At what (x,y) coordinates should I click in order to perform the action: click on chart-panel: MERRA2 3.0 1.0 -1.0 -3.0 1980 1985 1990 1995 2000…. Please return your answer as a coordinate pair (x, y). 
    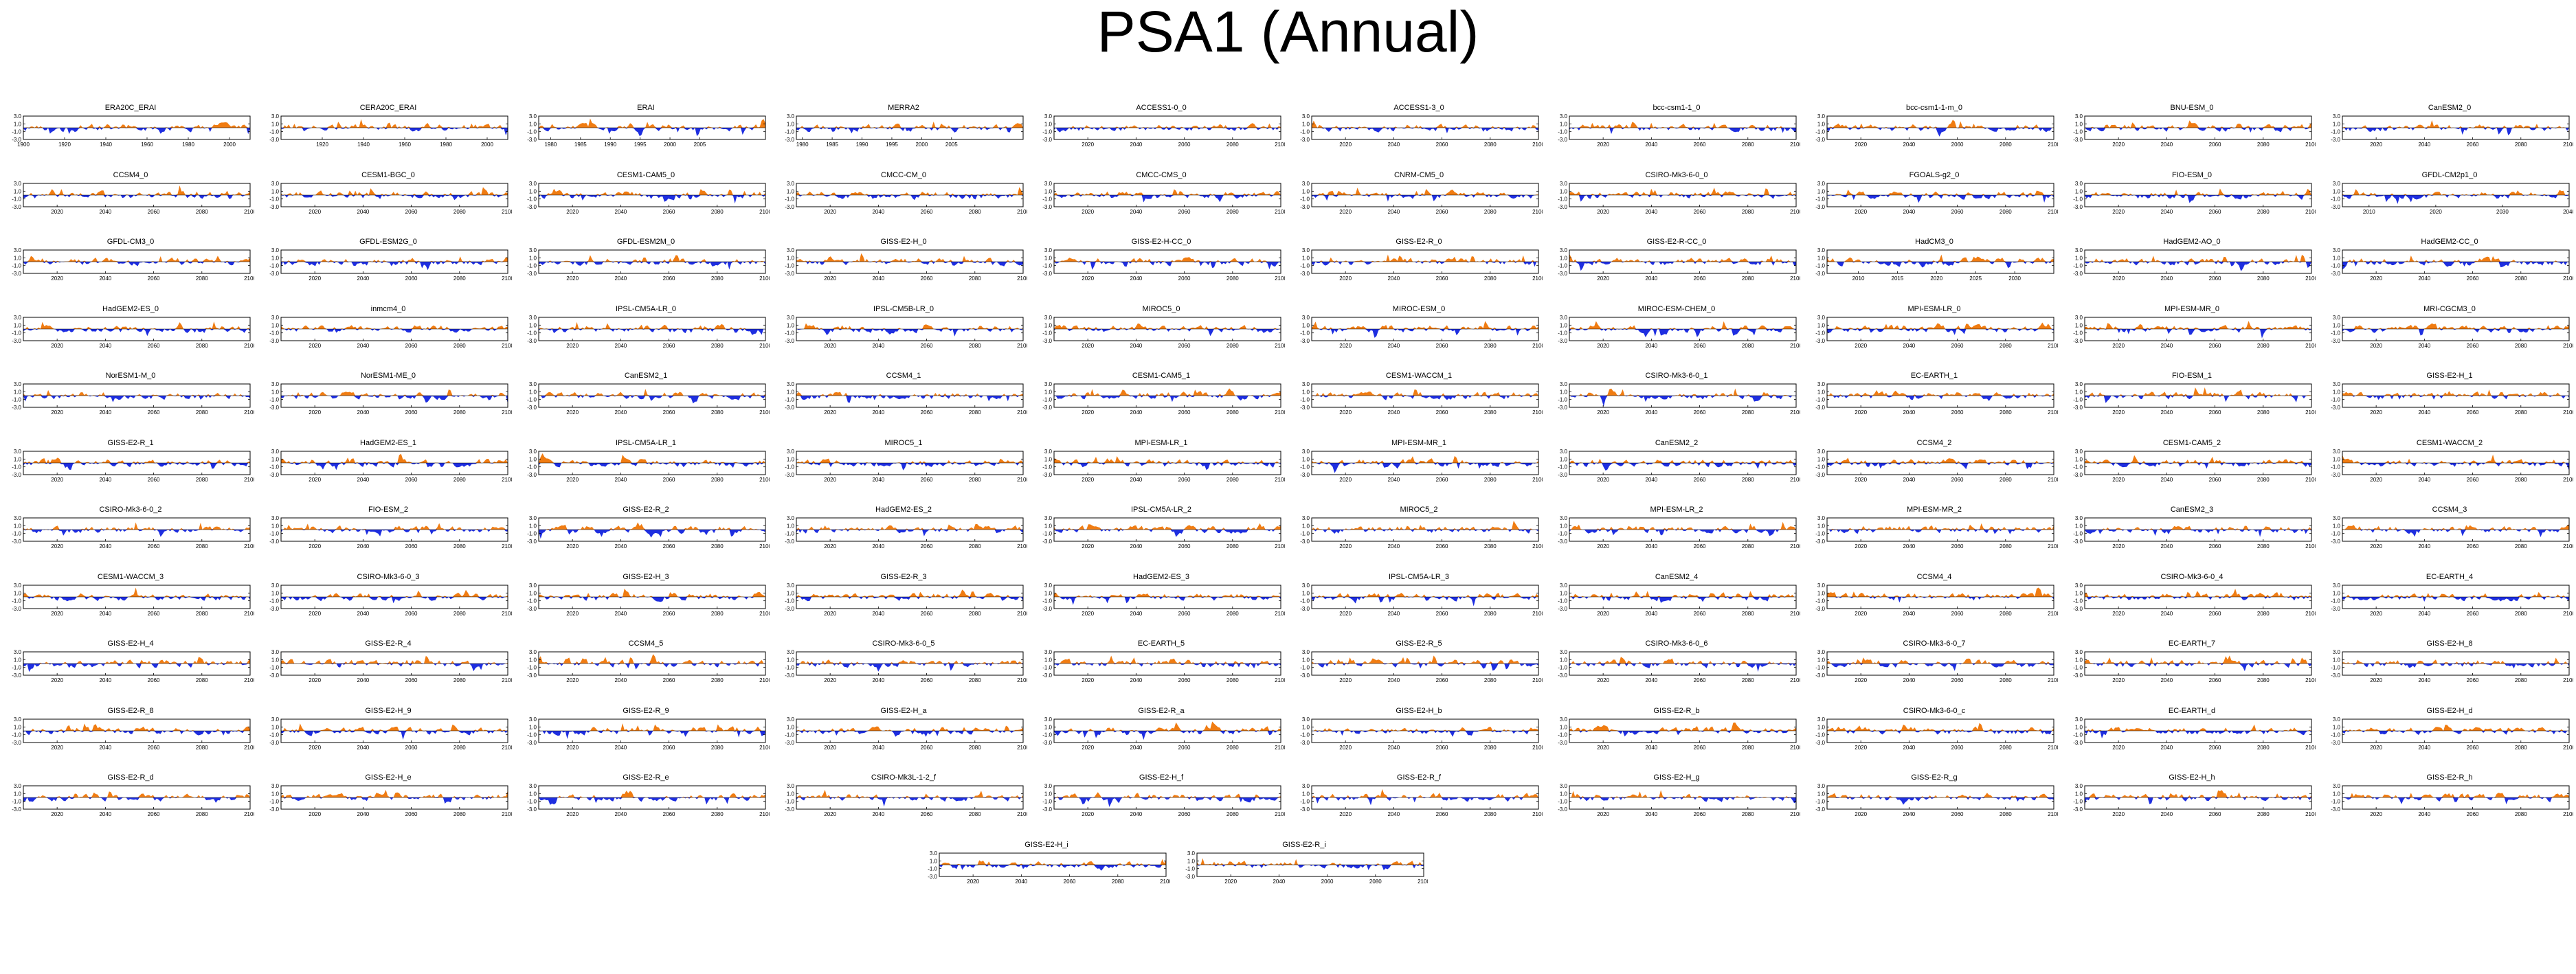
    Looking at the image, I should click on (903, 134).